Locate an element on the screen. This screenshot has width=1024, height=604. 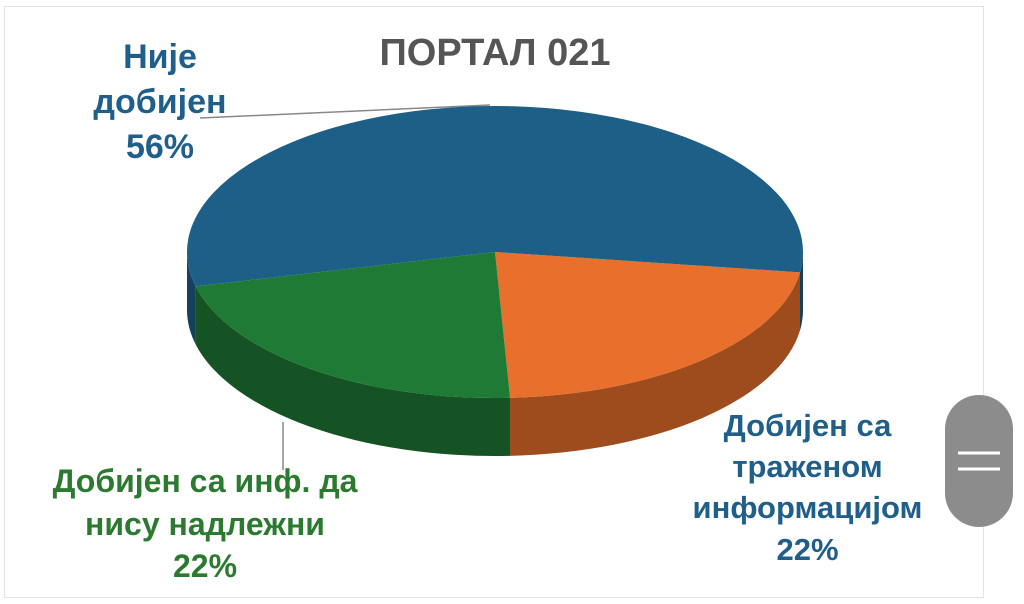
chart-title: ПОРТАЛ 021 is located at coordinates (495, 53).